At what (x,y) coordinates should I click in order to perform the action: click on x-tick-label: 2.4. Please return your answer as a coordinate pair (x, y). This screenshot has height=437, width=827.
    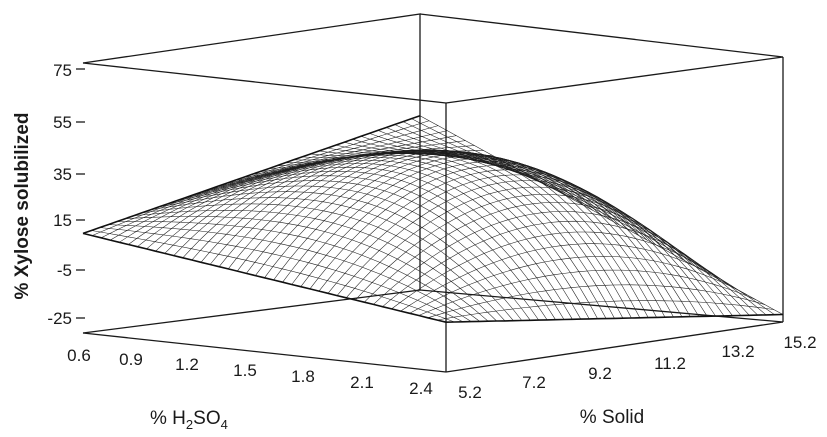
    Looking at the image, I should click on (421, 388).